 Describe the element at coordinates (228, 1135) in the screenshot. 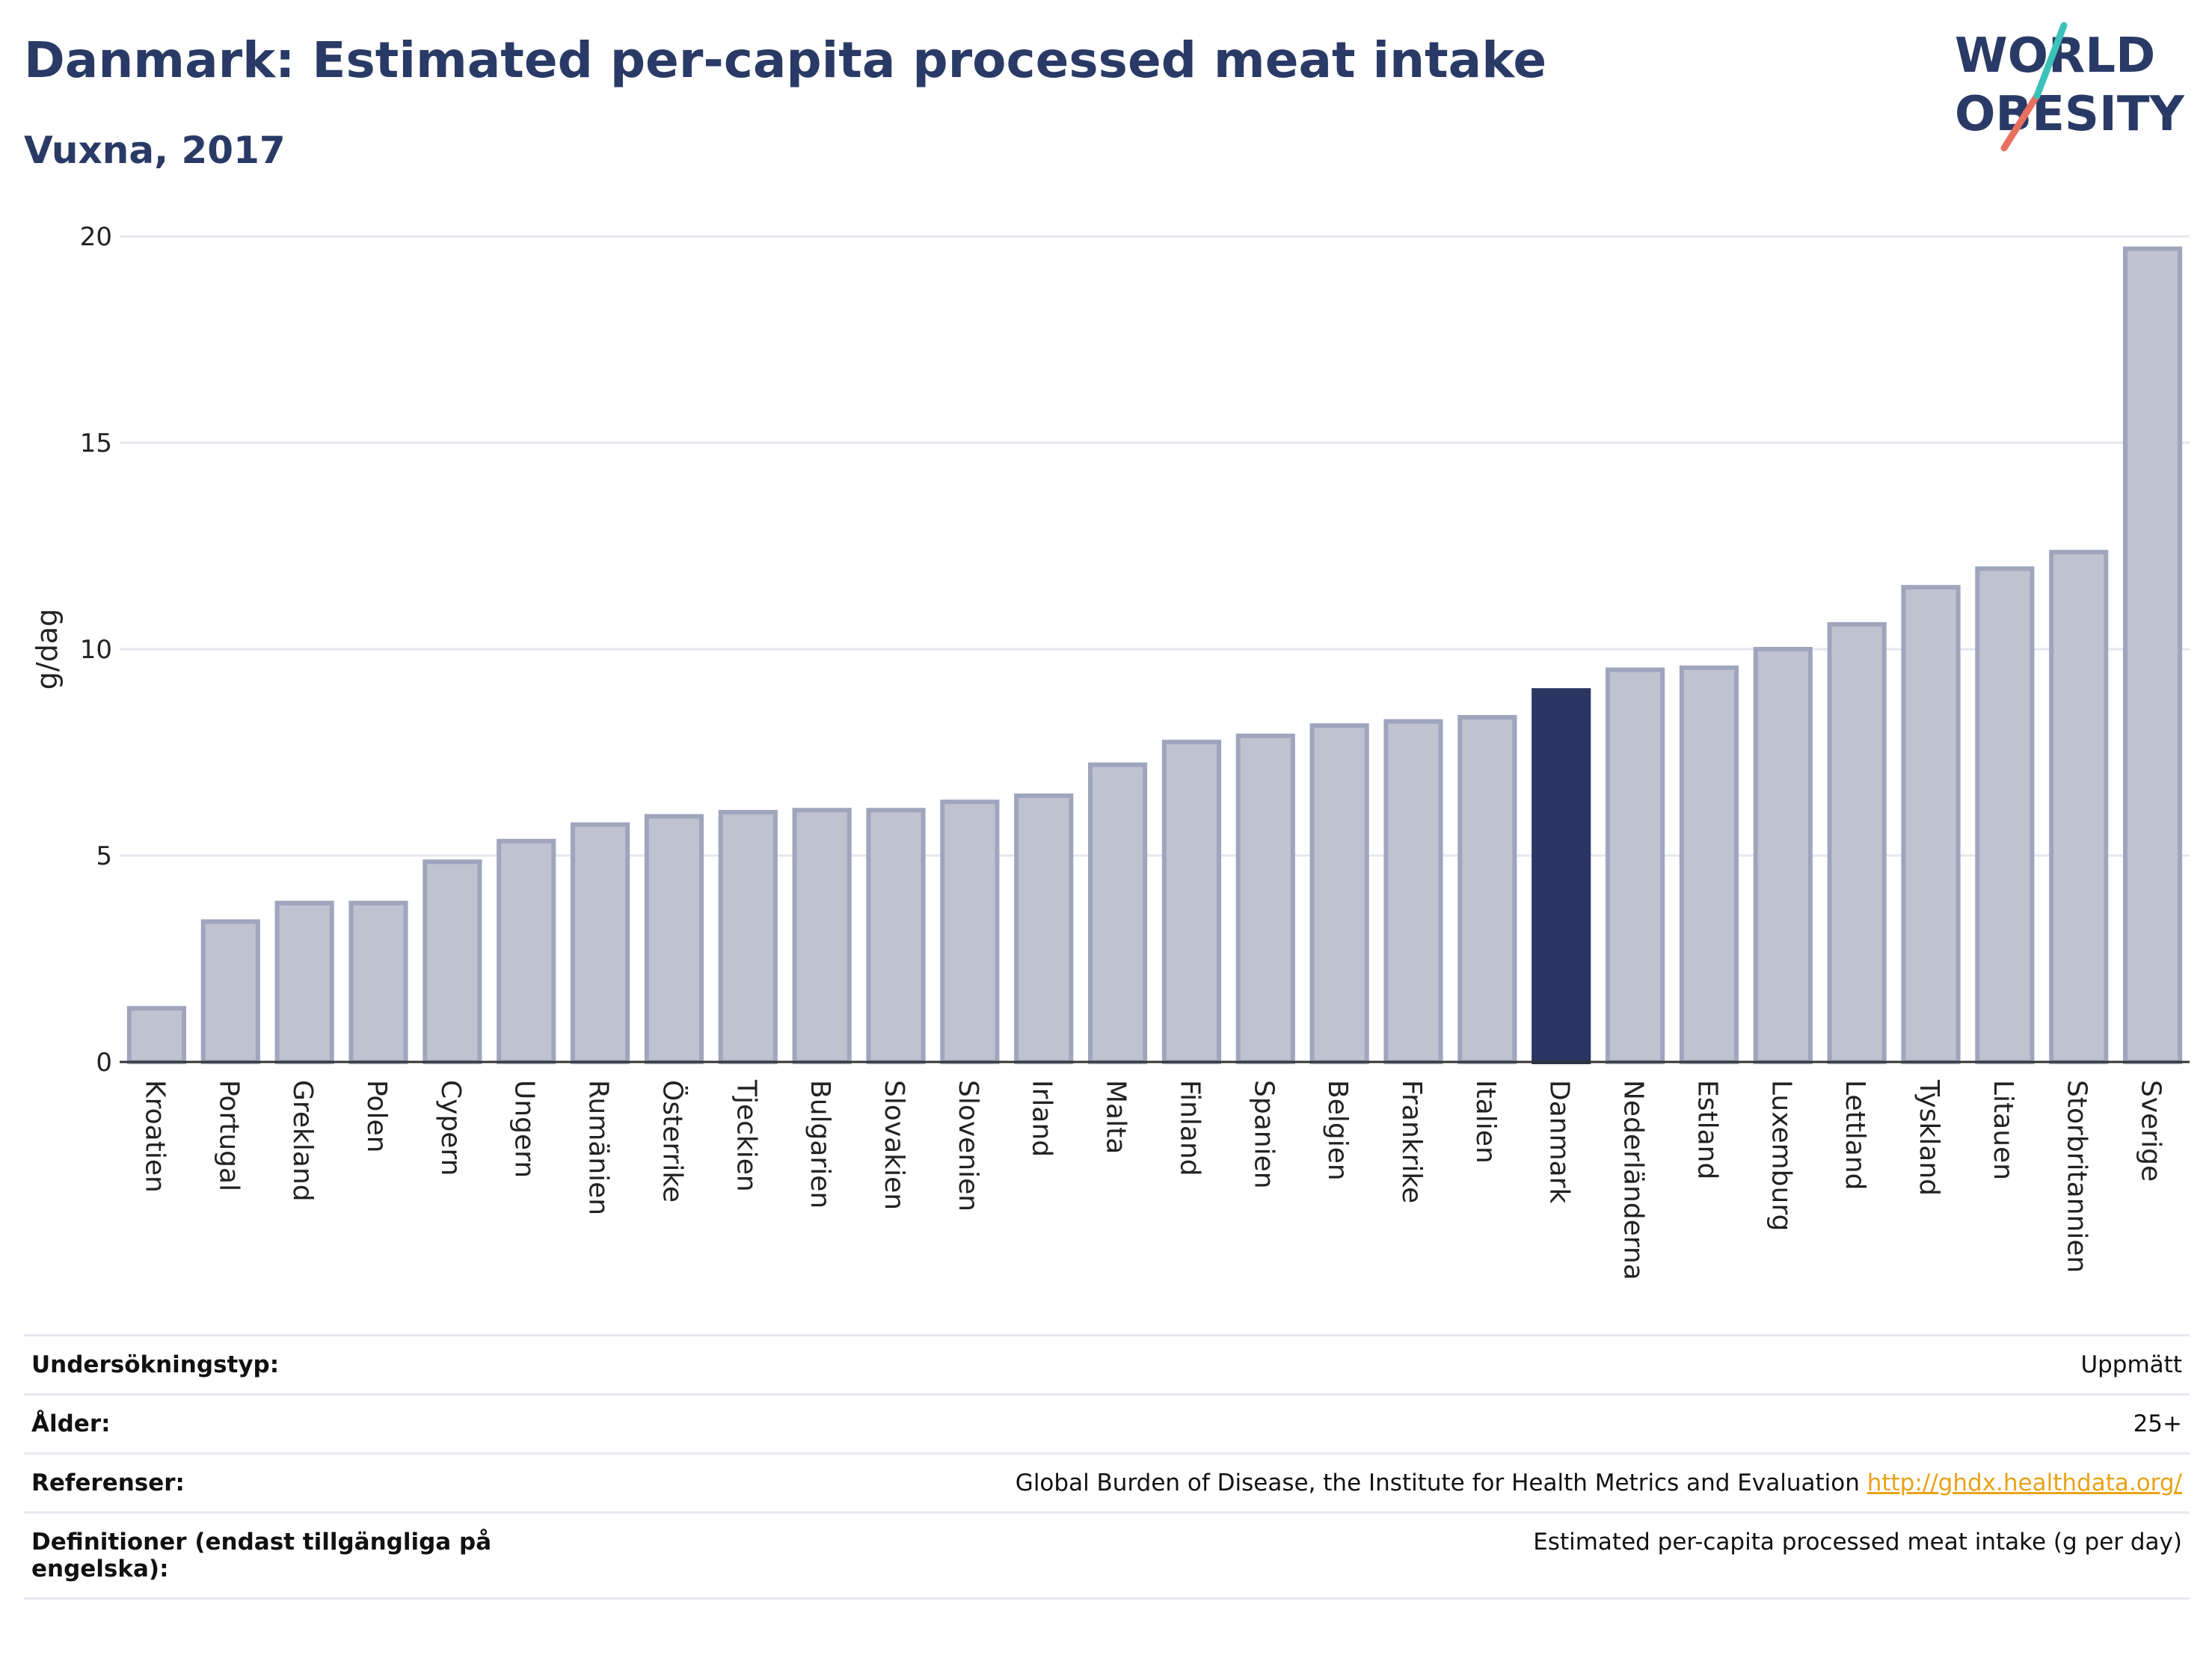

I see `x-tick-label: Portugal` at that location.